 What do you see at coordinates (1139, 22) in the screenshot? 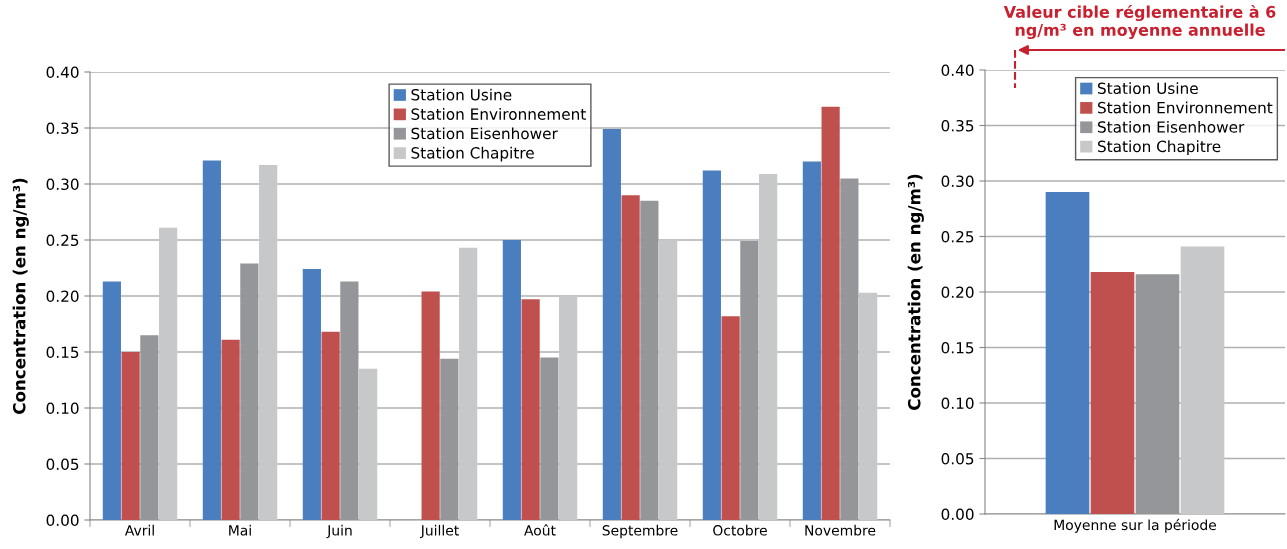
I see `text: Valeur cible réglementaire à 6 ng/m³ en moyenne annuelle` at bounding box center [1139, 22].